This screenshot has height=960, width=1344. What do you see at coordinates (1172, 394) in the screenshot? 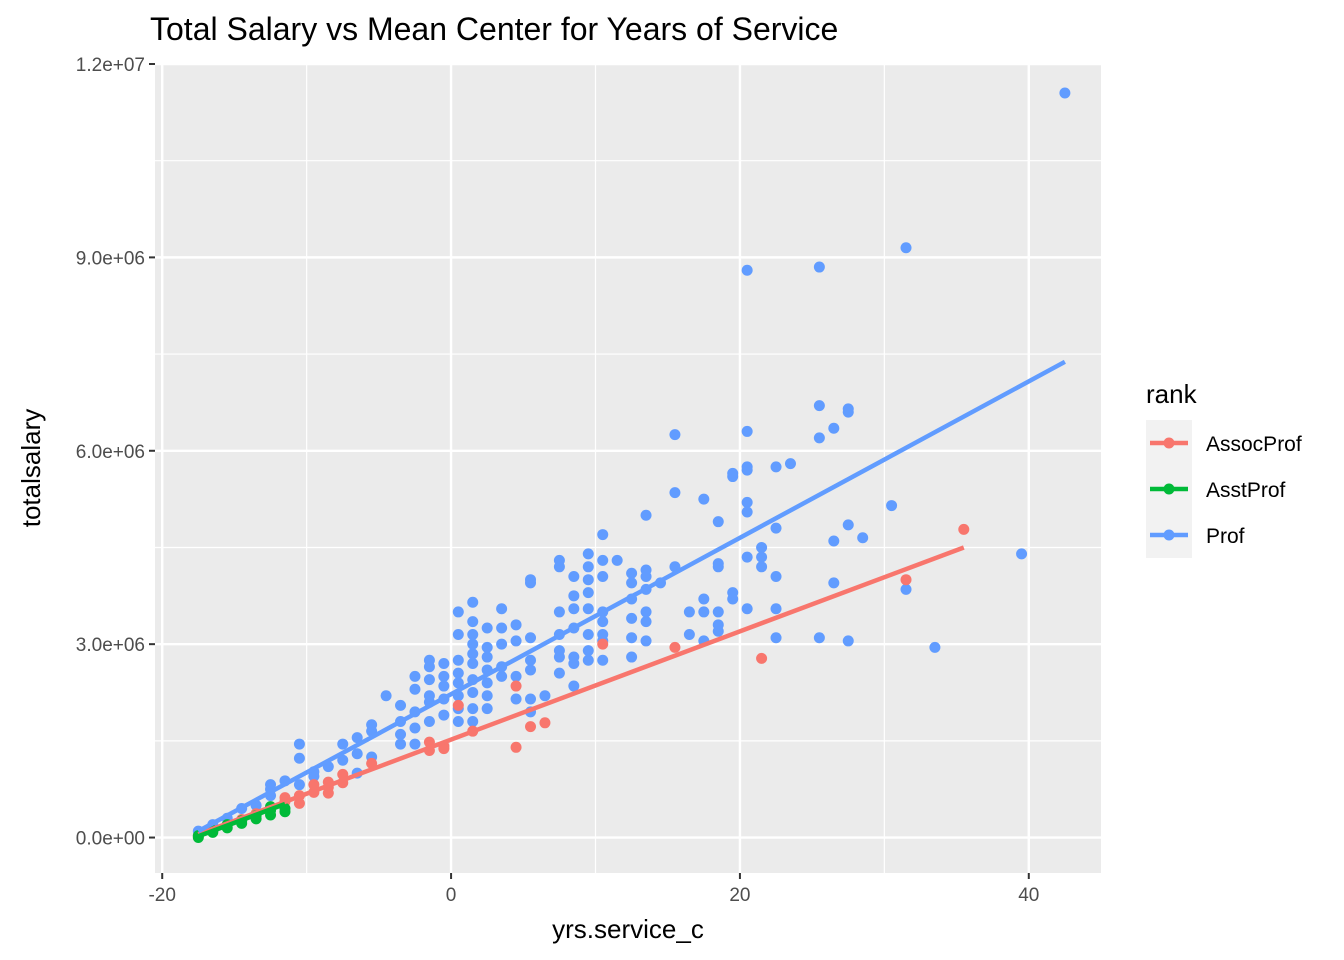
I see `legend-title: rank` at bounding box center [1172, 394].